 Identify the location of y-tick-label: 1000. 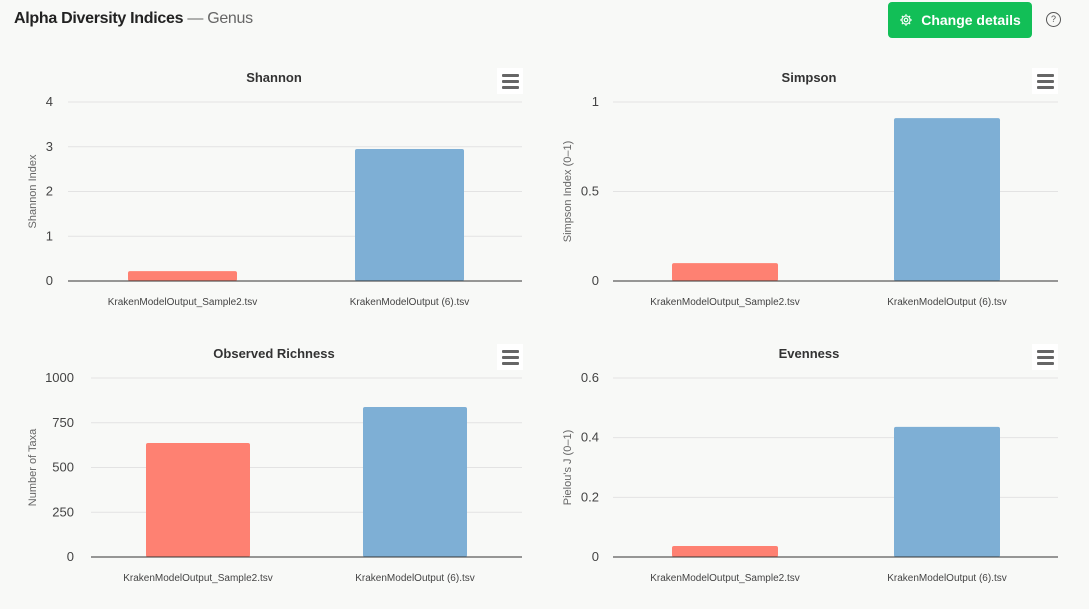
(59, 377).